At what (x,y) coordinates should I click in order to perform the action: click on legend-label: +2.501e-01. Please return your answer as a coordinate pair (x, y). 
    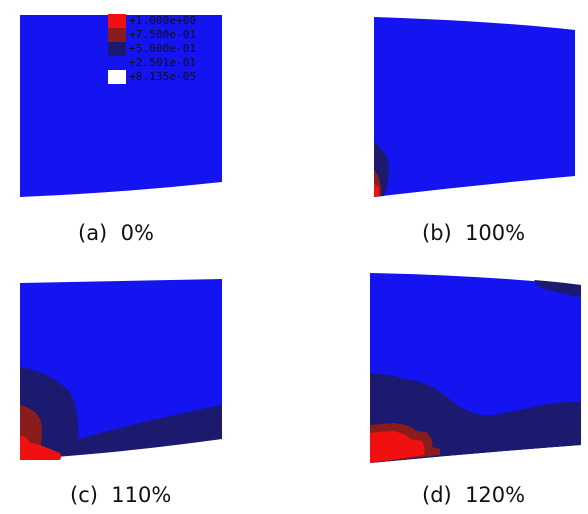
    Looking at the image, I should click on (163, 62).